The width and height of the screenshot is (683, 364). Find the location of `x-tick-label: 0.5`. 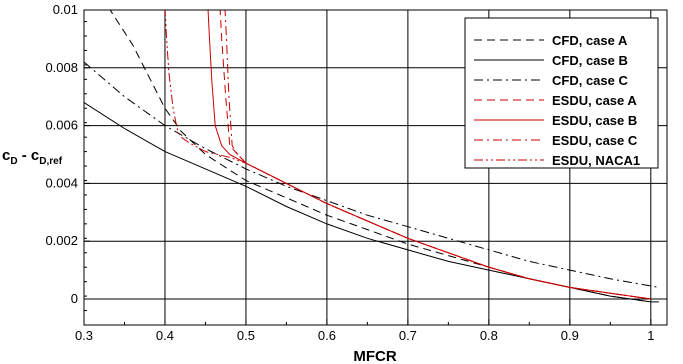

x-tick-label: 0.5 is located at coordinates (246, 335).